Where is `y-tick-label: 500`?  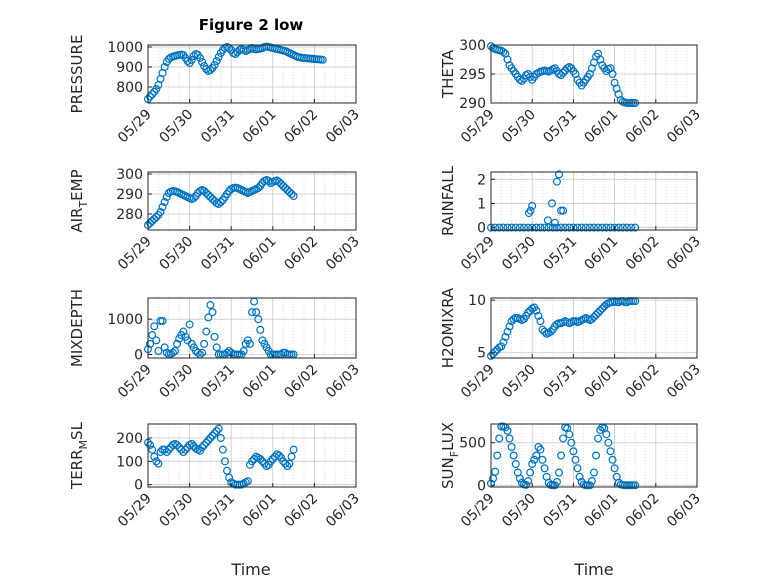
y-tick-label: 500 is located at coordinates (472, 444).